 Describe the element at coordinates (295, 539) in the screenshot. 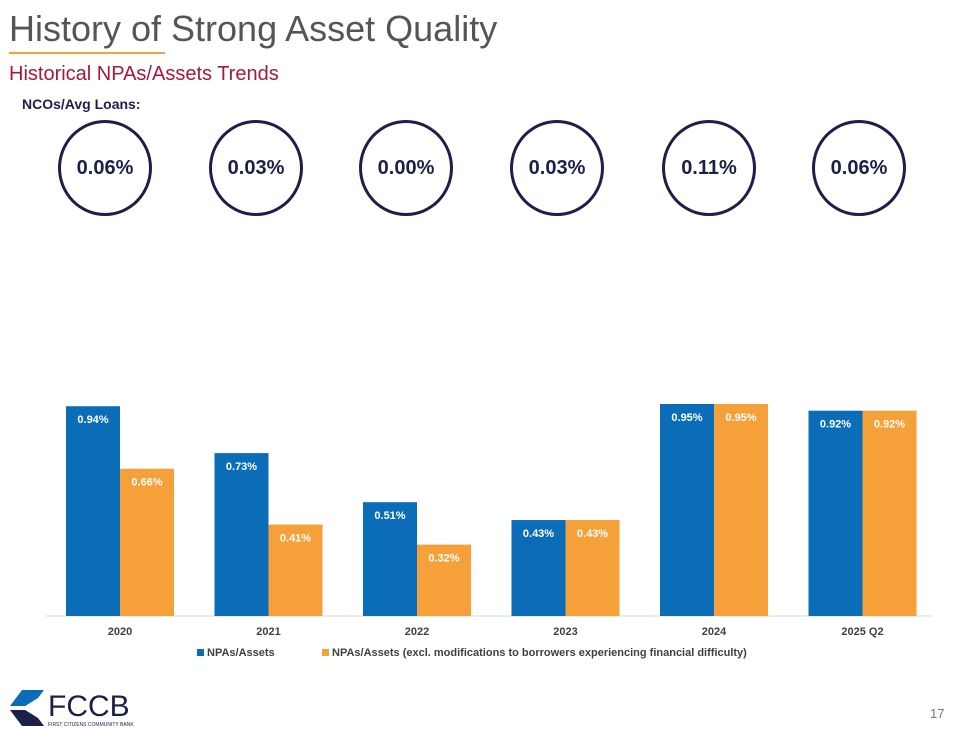

I see `data-label: 0.41%` at that location.